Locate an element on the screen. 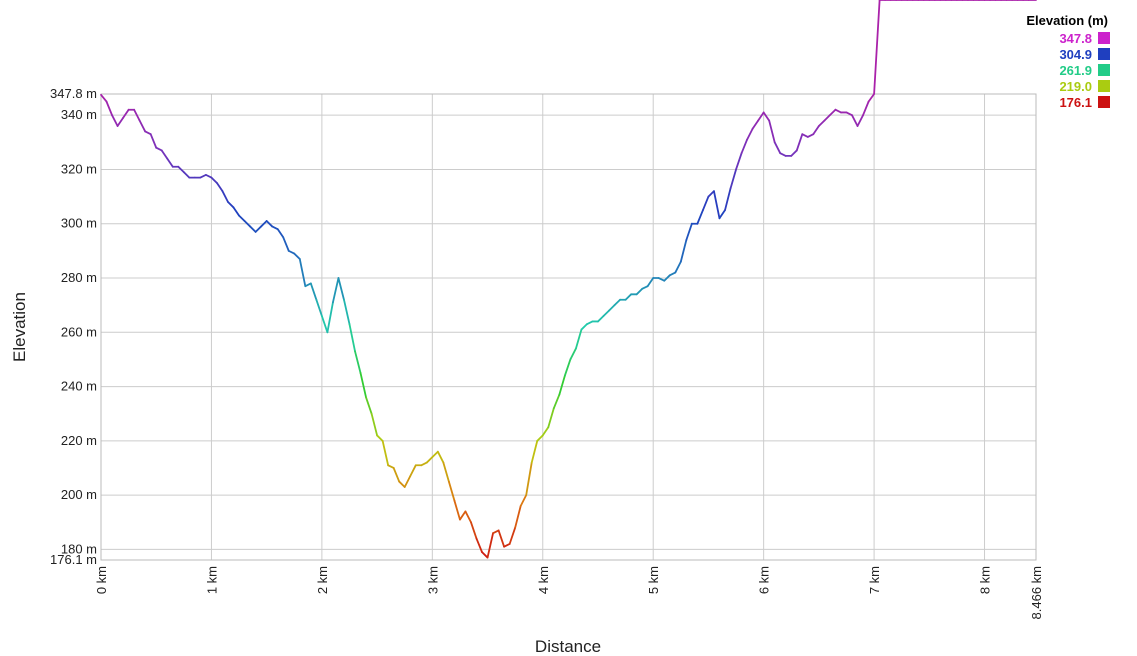 The width and height of the screenshot is (1137, 656). y-tick-label: 180 m is located at coordinates (79, 548).